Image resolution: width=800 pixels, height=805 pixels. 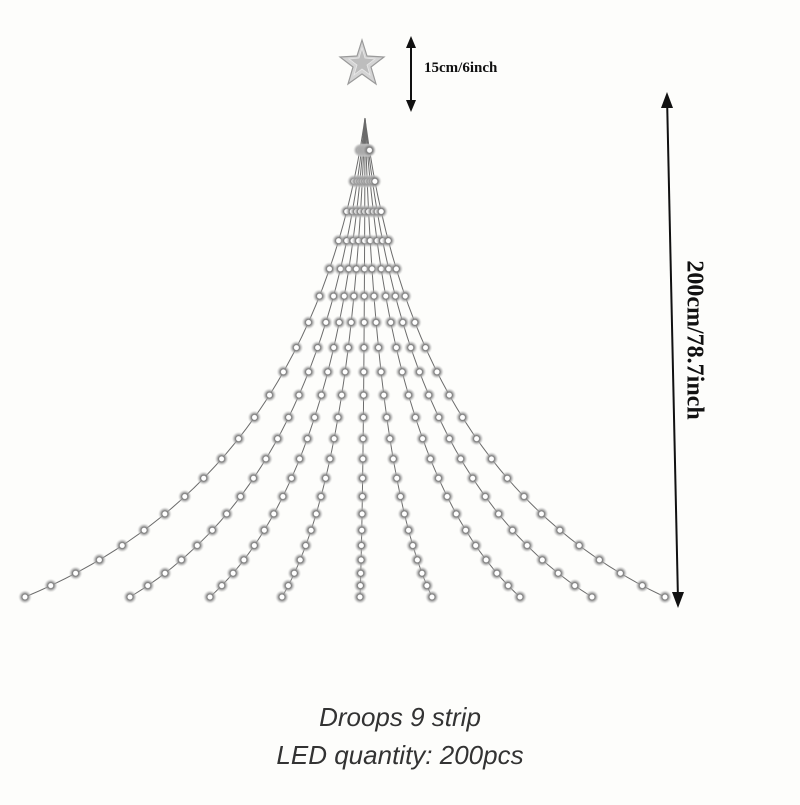 What do you see at coordinates (400, 755) in the screenshot?
I see `led-quantity-caption: LED quantity: 200pcs` at bounding box center [400, 755].